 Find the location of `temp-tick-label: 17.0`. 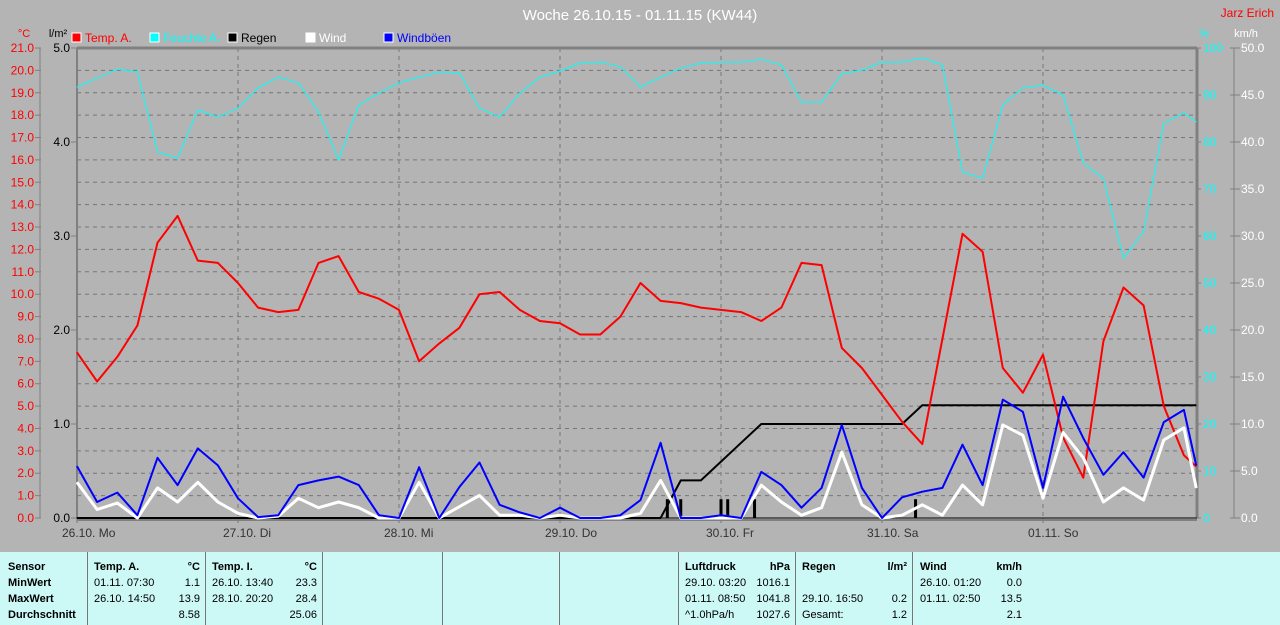

temp-tick-label: 17.0 is located at coordinates (23, 138).